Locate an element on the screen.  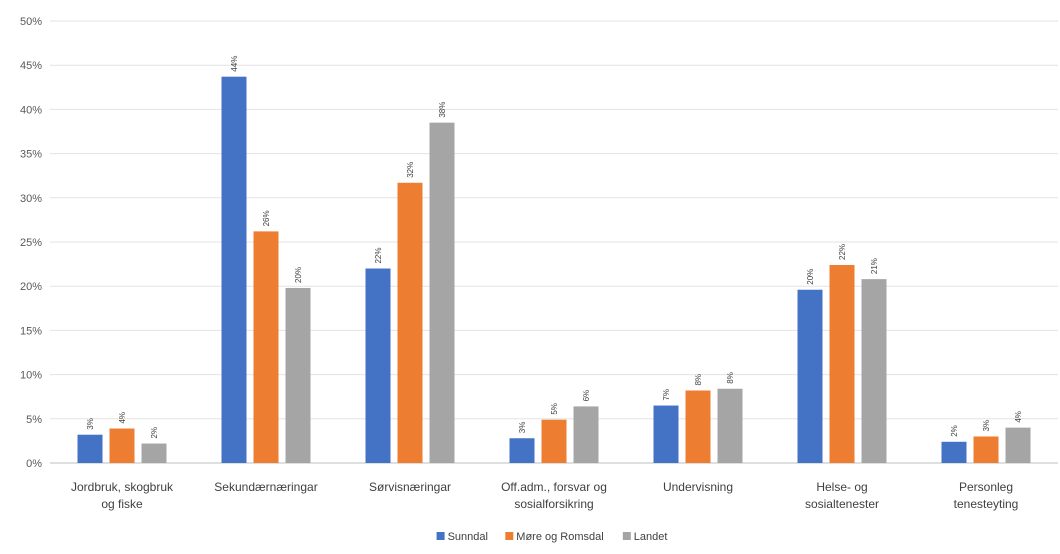
data-label: 38% is located at coordinates (442, 110).